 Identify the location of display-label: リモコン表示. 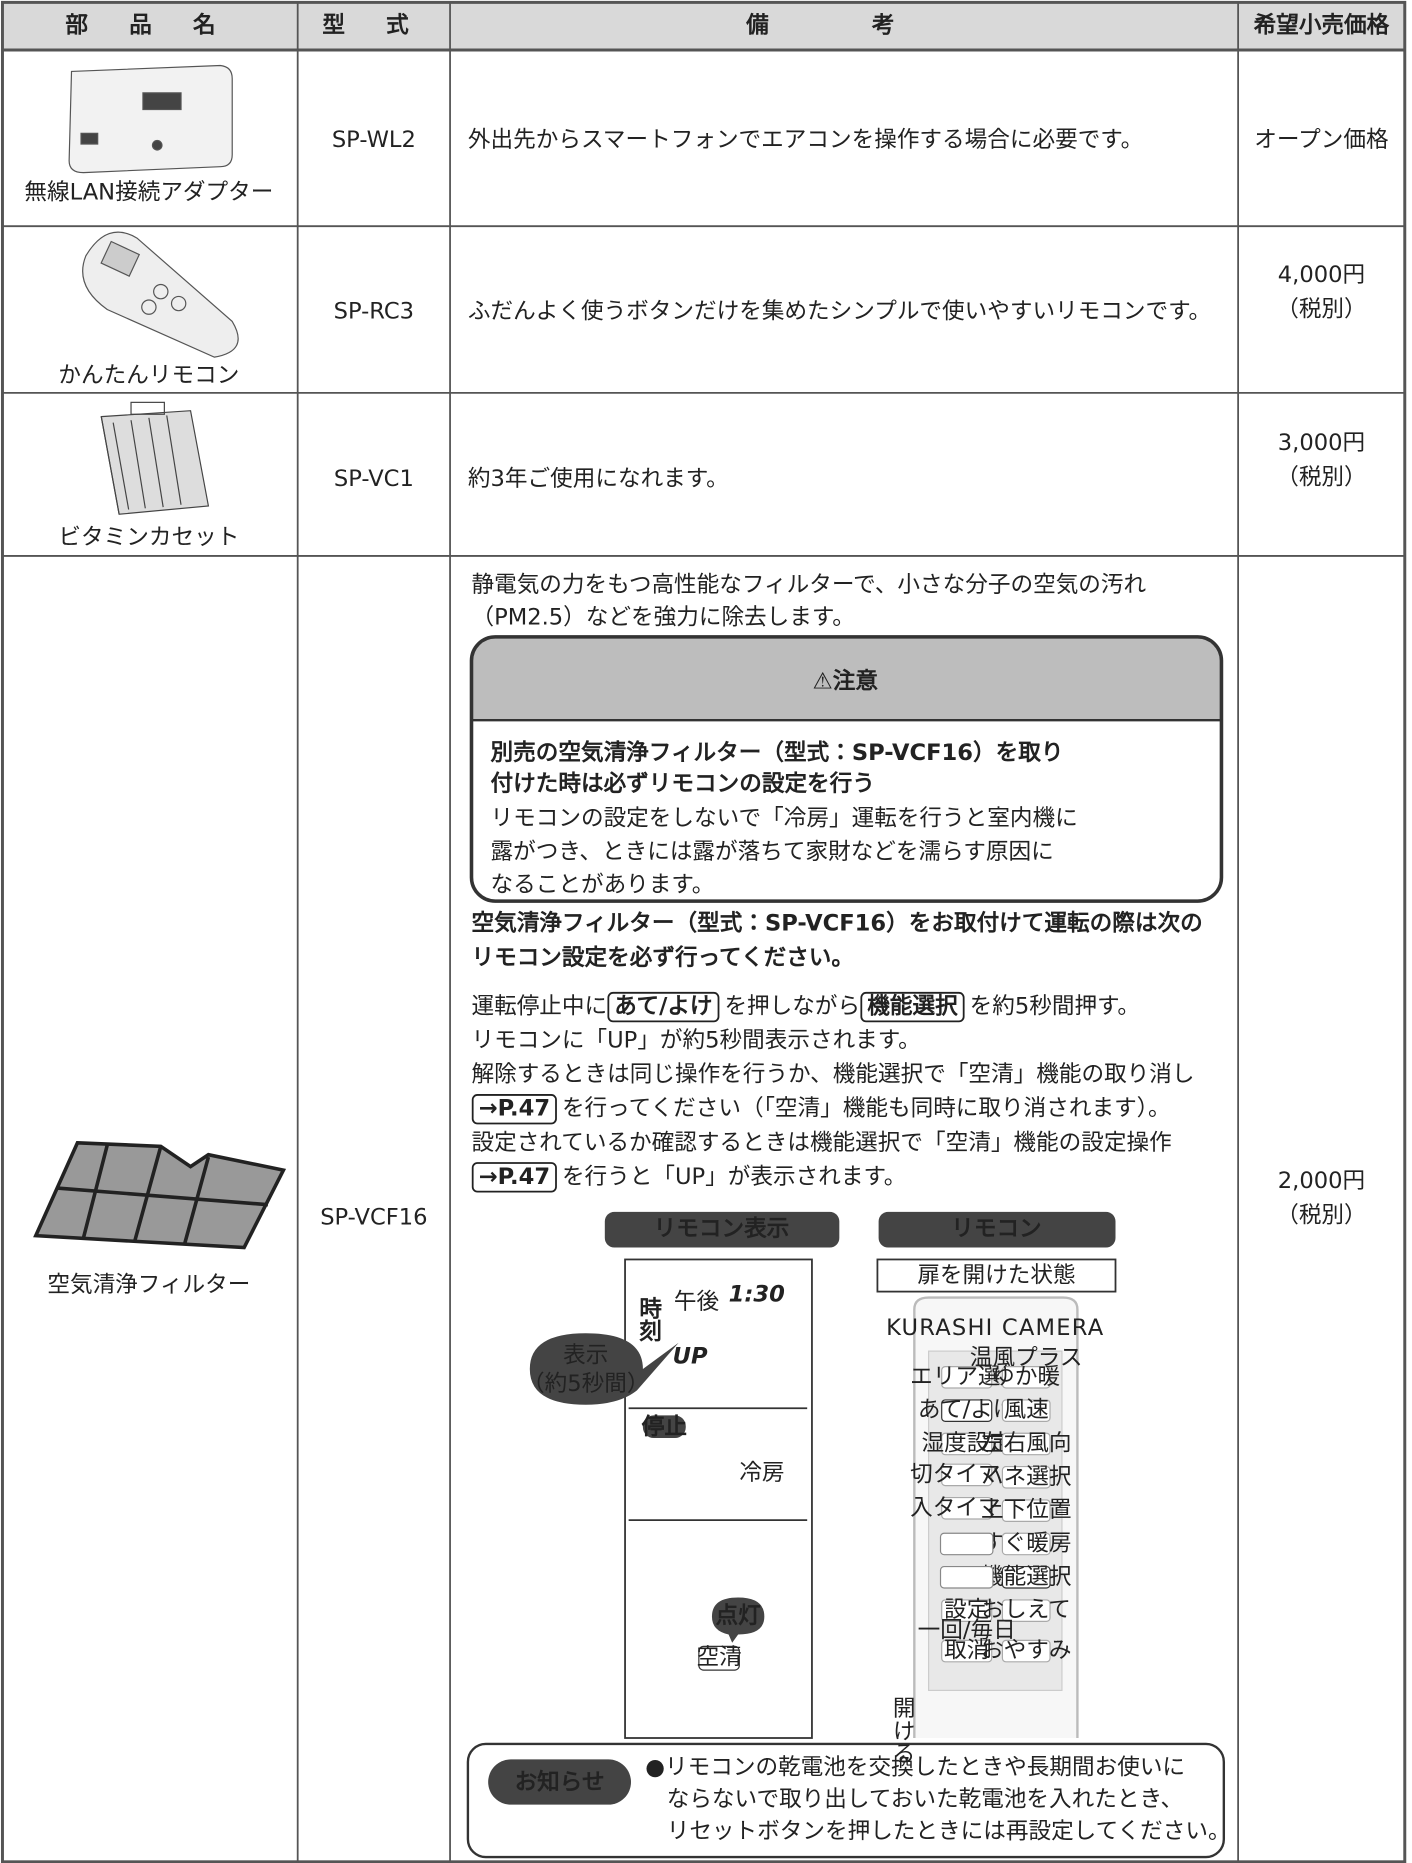
(722, 1229).